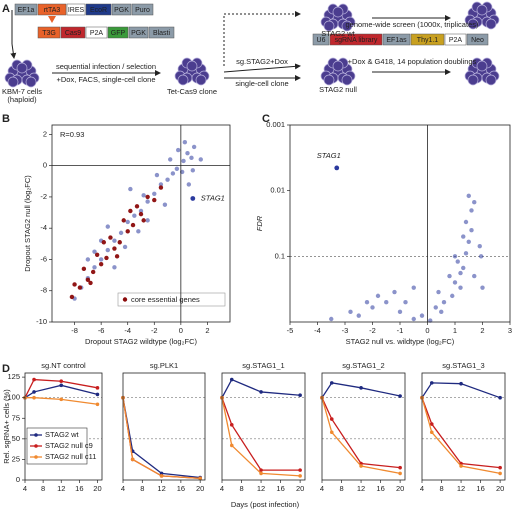  What do you see at coordinates (290, 330) in the screenshot?
I see `x-tick-label: -5` at bounding box center [290, 330].